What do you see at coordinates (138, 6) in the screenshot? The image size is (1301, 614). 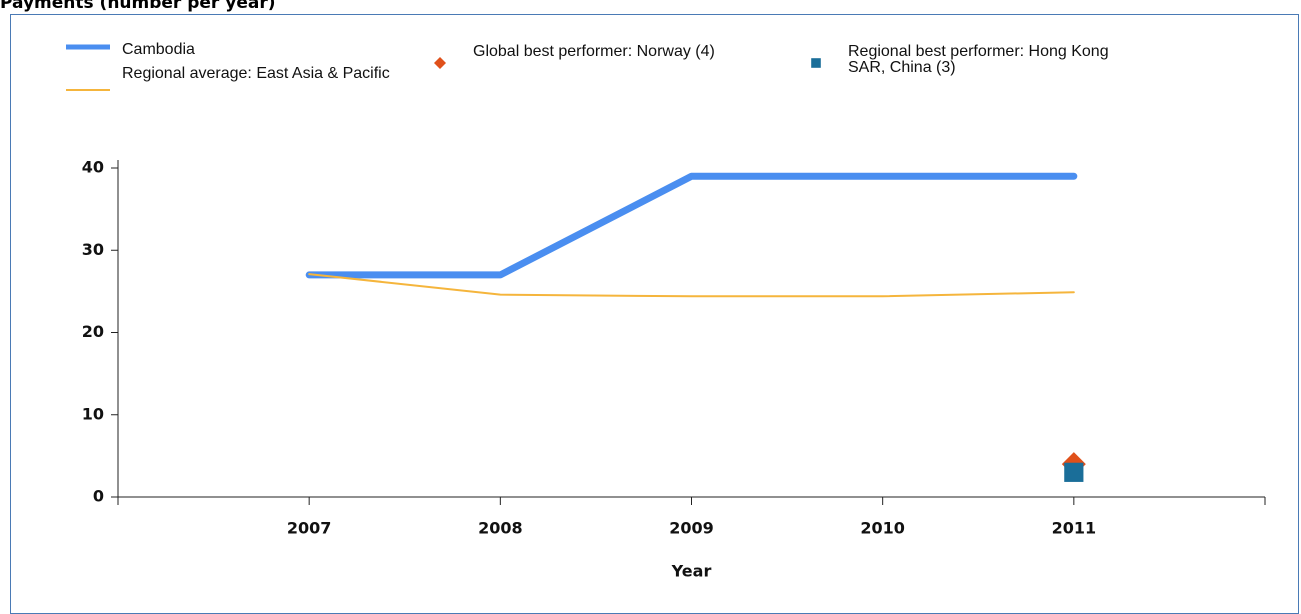 I see `chart-title: Payments (number per year)` at bounding box center [138, 6].